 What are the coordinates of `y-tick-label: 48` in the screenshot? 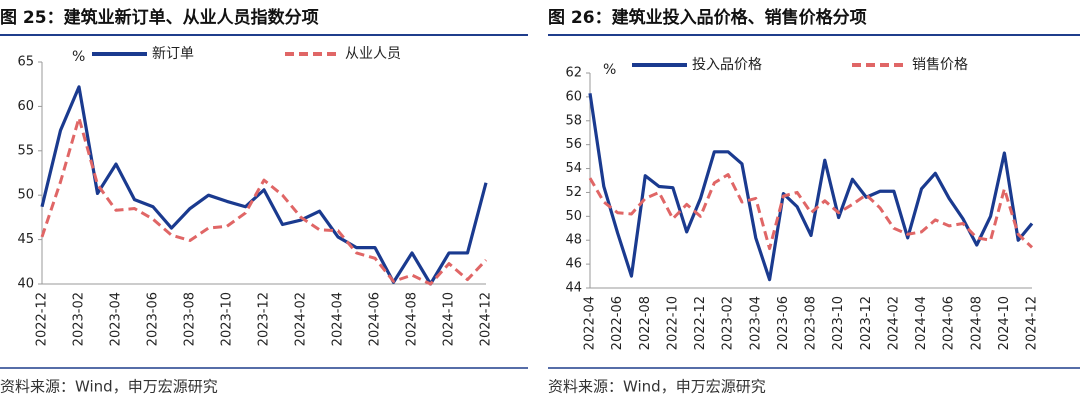 It's located at (573, 240).